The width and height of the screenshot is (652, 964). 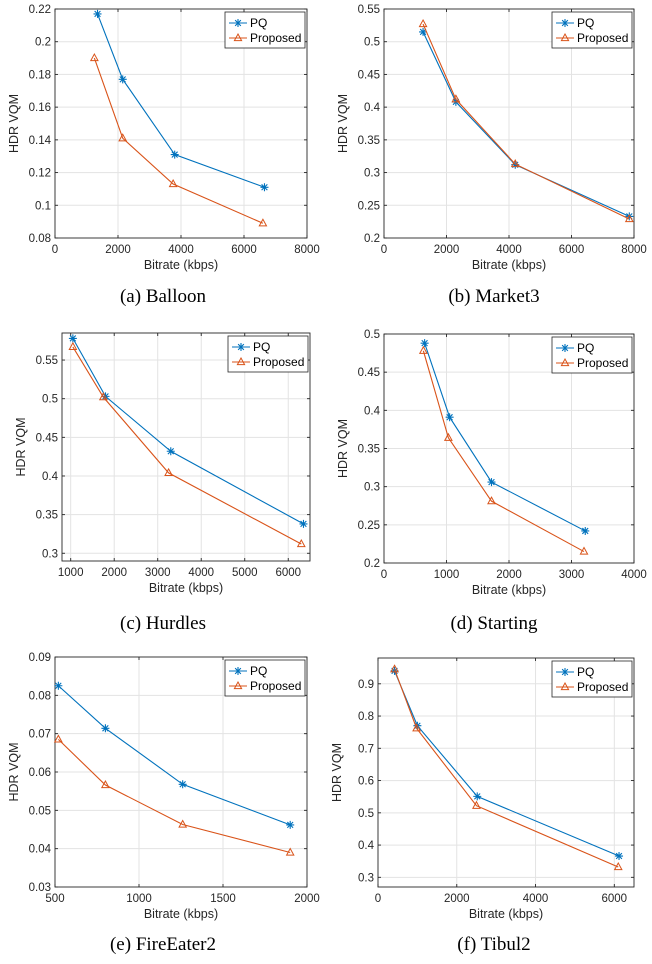 What do you see at coordinates (245, 573) in the screenshot?
I see `x-tick-label: 5000` at bounding box center [245, 573].